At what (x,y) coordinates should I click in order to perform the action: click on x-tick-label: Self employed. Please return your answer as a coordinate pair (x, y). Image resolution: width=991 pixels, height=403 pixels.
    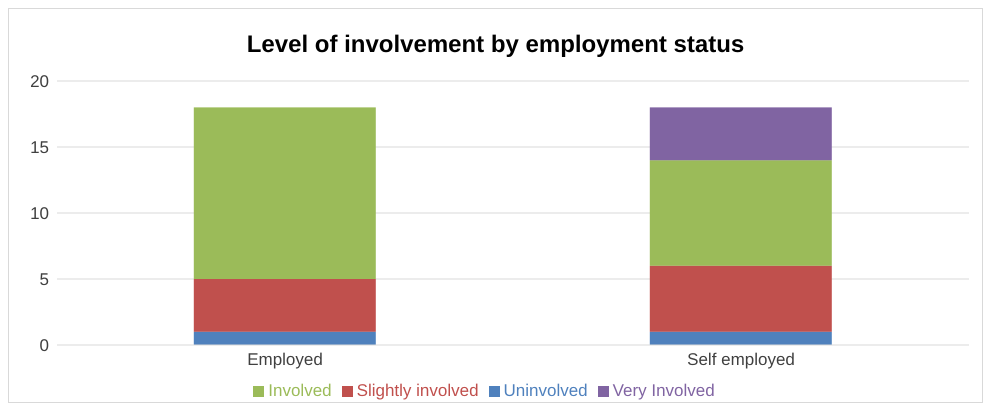
    Looking at the image, I should click on (741, 360).